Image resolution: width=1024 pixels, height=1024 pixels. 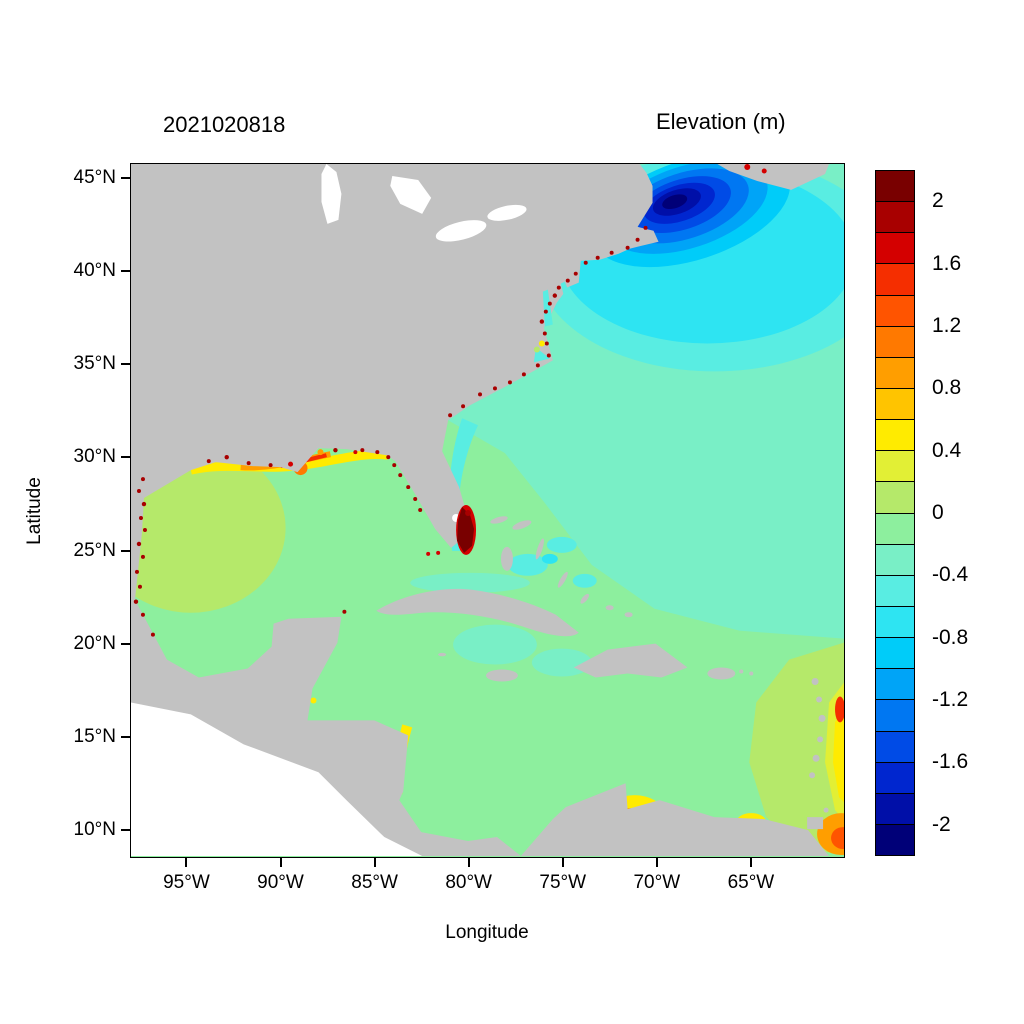 I want to click on y-tick-label: 20°N, so click(x=94, y=643).